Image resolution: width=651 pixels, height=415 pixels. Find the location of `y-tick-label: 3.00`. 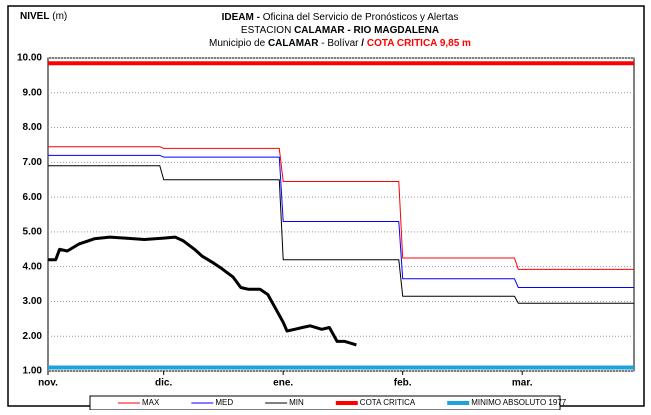

y-tick-label: 3.00 is located at coordinates (33, 301).